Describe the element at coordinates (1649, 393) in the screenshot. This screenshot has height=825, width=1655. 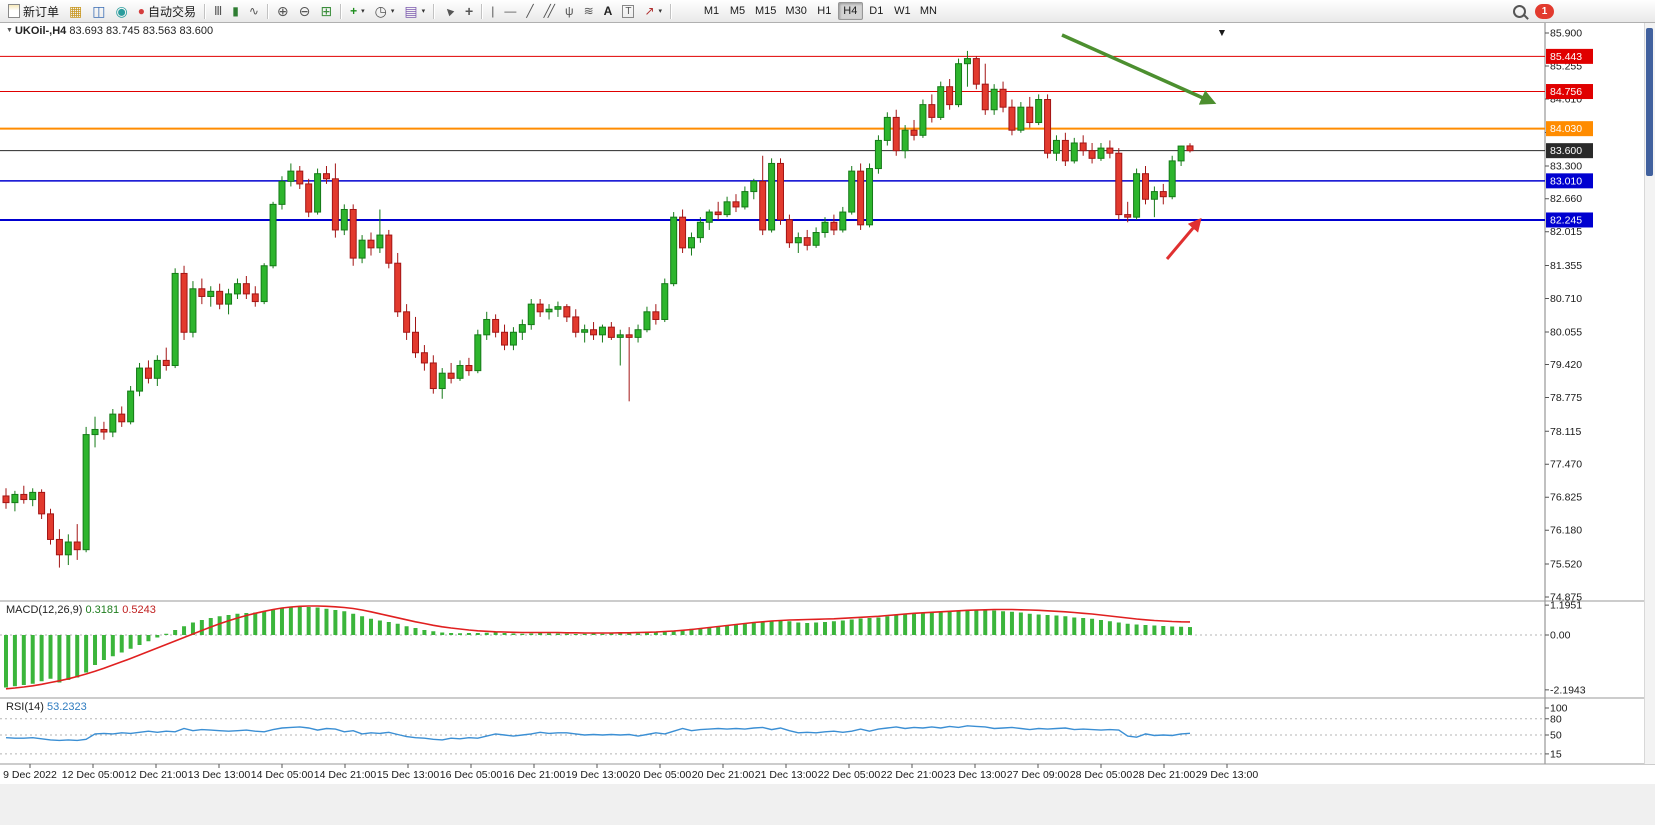
I see `vertical-scrollbar` at that location.